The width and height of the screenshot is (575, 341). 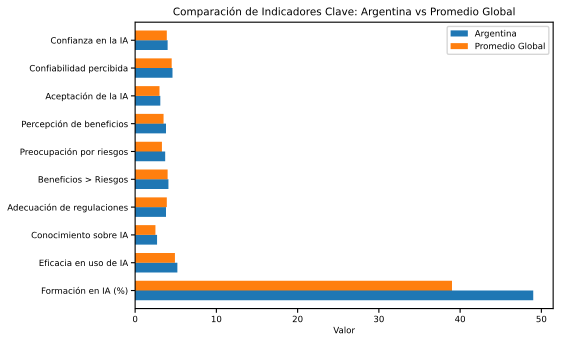 I want to click on y-tick-label: Aceptación de la IA, so click(x=86, y=97).